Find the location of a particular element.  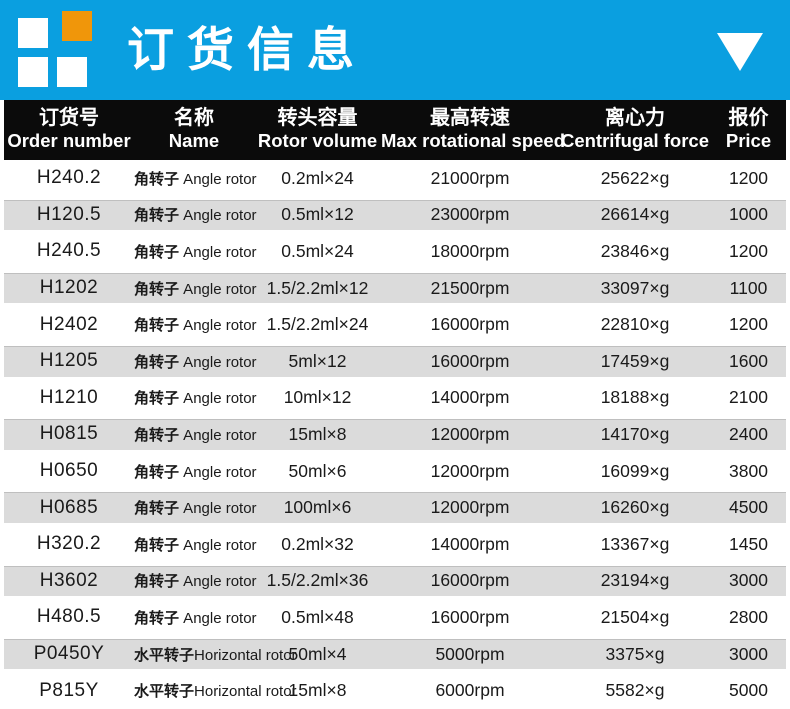

name-cell: 水平转子Horizontal rotor is located at coordinates (215, 690).